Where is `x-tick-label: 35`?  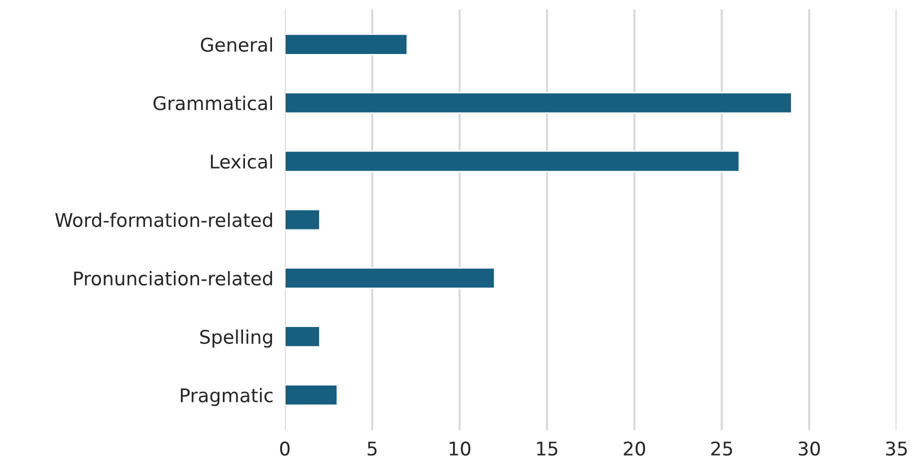
x-tick-label: 35 is located at coordinates (896, 448).